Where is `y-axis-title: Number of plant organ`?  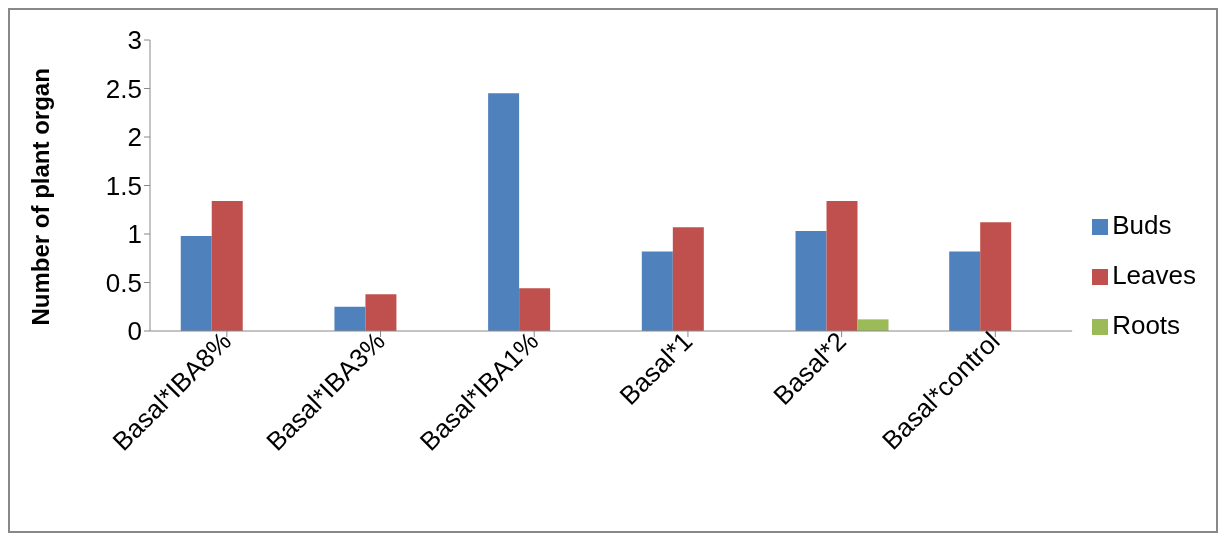
y-axis-title: Number of plant organ is located at coordinates (40, 197).